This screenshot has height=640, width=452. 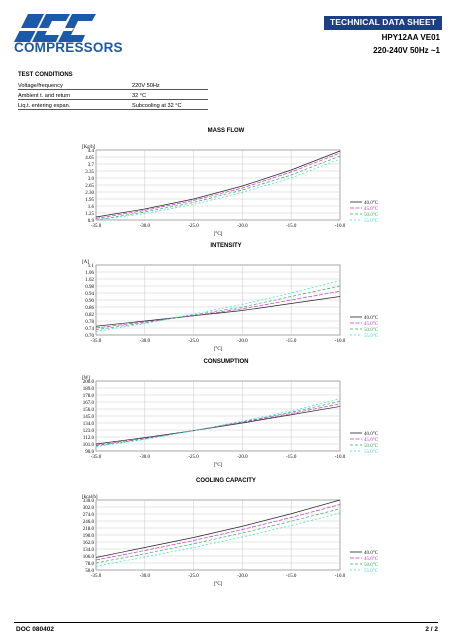 I want to click on sheet-type-label: TECHNICAL DATA SHEET, so click(x=383, y=22).